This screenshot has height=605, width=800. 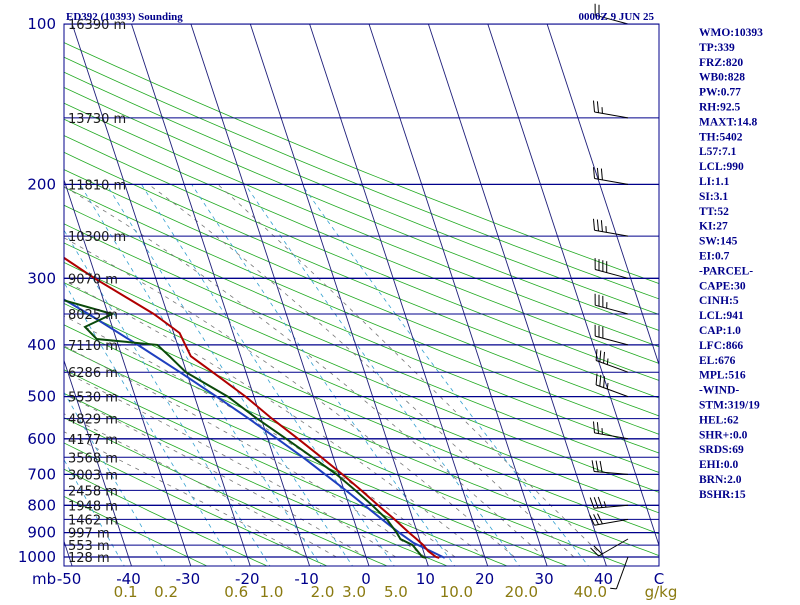 I want to click on index-value: -PARCEL-, so click(x=726, y=271).